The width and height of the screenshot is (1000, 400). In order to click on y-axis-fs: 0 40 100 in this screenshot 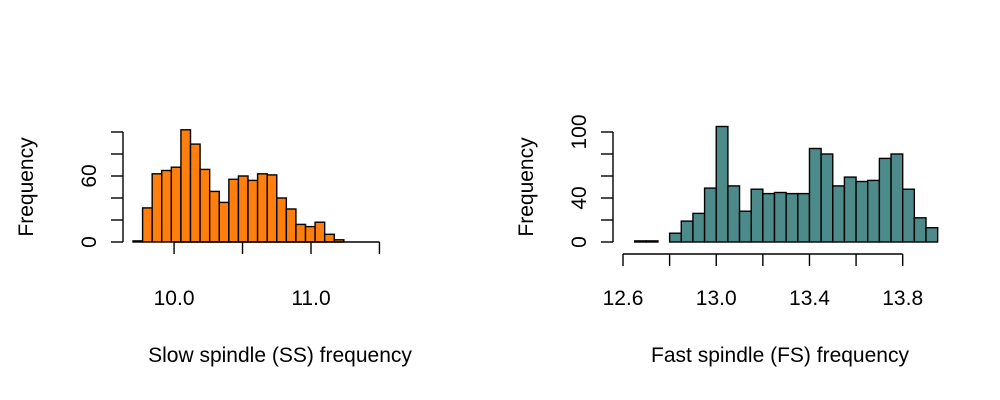, I will do `click(591, 181)`.